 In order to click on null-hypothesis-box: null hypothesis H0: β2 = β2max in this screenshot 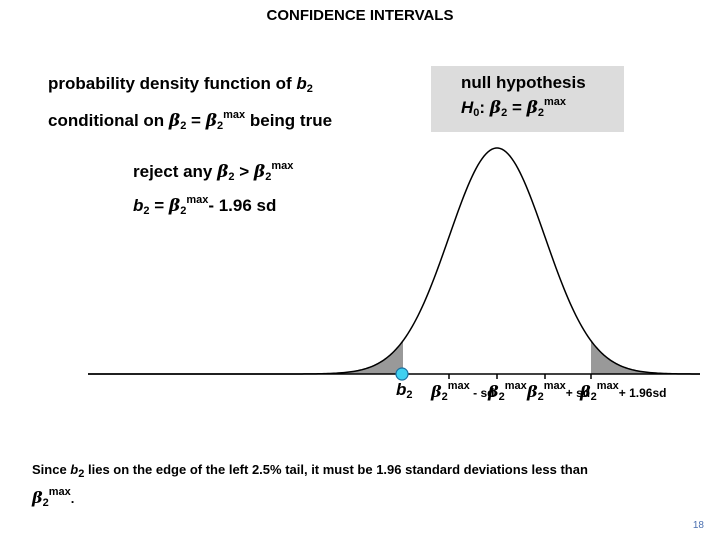, I will do `click(527, 99)`.